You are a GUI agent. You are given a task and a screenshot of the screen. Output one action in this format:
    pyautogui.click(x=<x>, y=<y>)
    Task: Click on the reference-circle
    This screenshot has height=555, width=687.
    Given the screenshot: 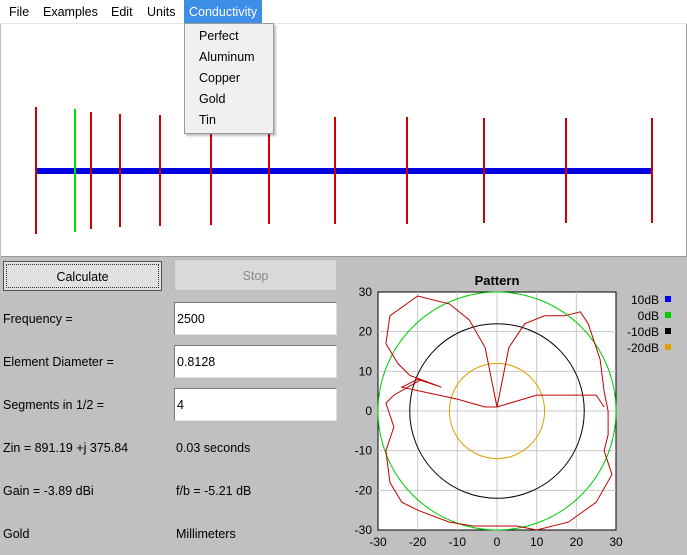 What is the action you would take?
    pyautogui.click(x=497, y=411)
    